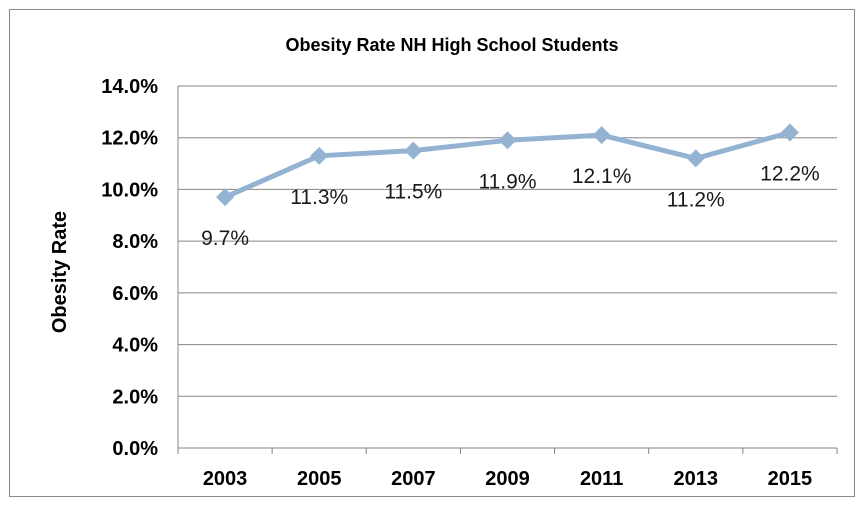  What do you see at coordinates (129, 268) in the screenshot?
I see `y-tick-labels: 0.0% 2.0% 4.0% 6.0% 8.0% 10.0% 12.0% 14.0%` at bounding box center [129, 268].